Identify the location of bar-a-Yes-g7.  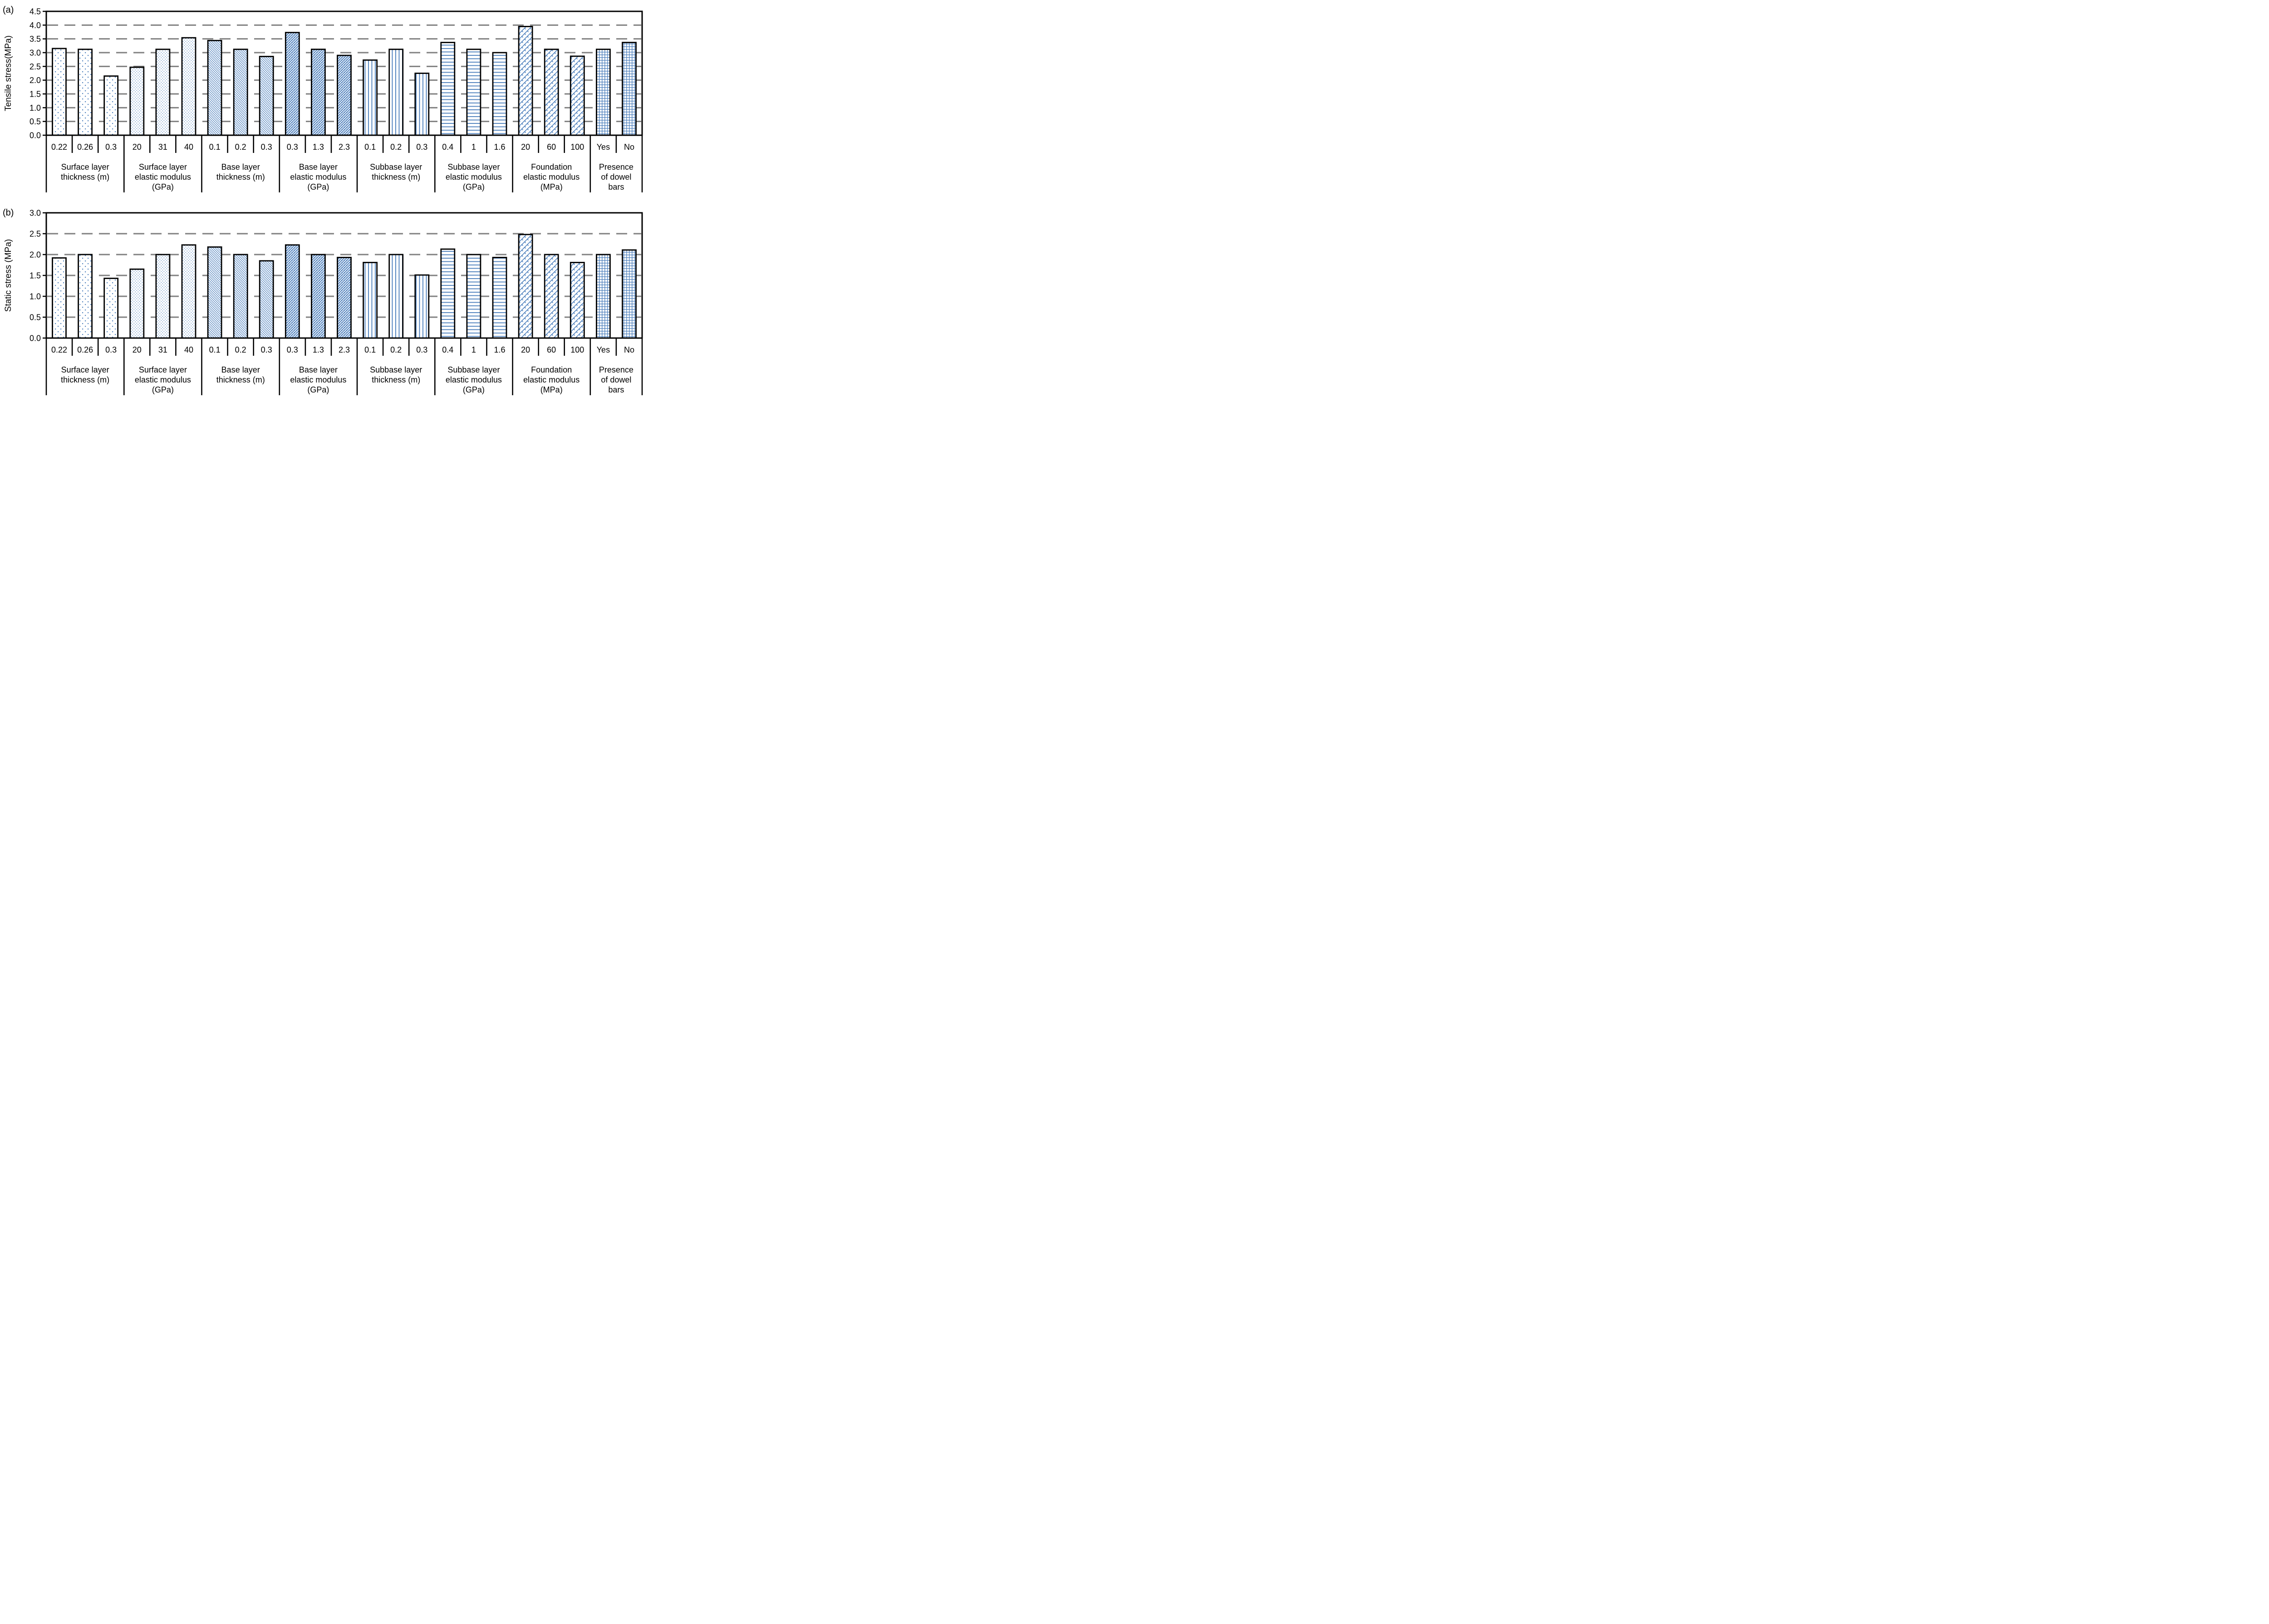
(603, 92).